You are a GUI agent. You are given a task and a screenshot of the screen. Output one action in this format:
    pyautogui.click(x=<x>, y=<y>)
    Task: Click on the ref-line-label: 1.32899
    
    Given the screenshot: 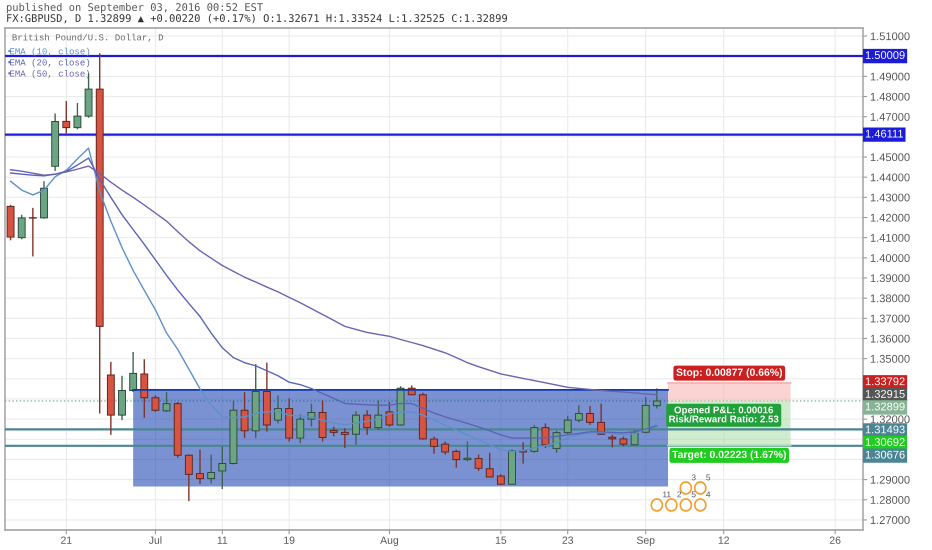 What is the action you would take?
    pyautogui.click(x=885, y=406)
    